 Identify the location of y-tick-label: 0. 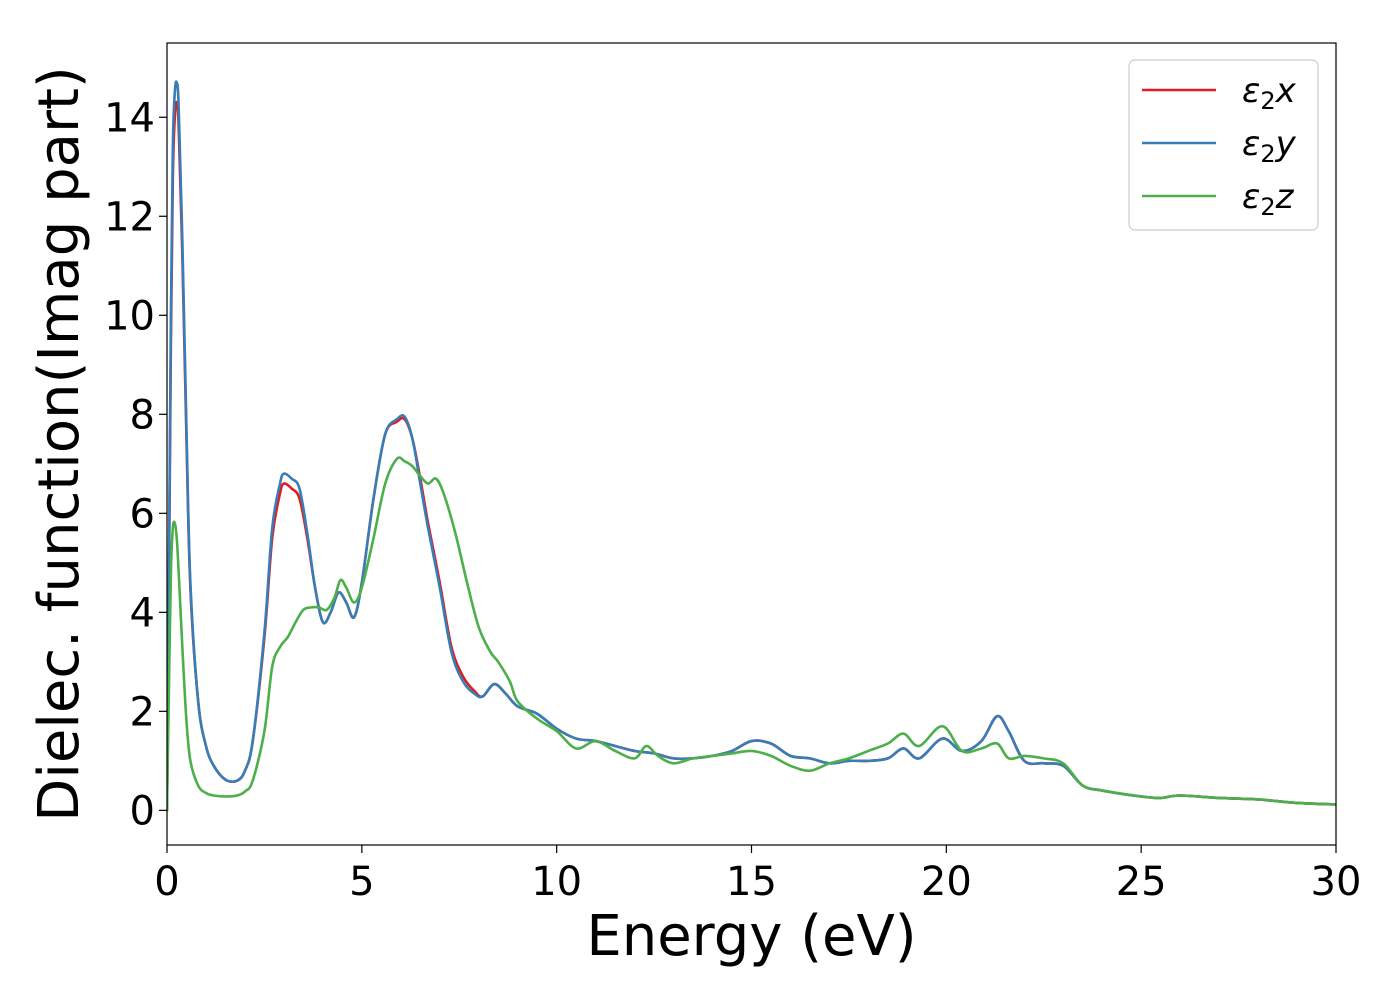
(142, 811).